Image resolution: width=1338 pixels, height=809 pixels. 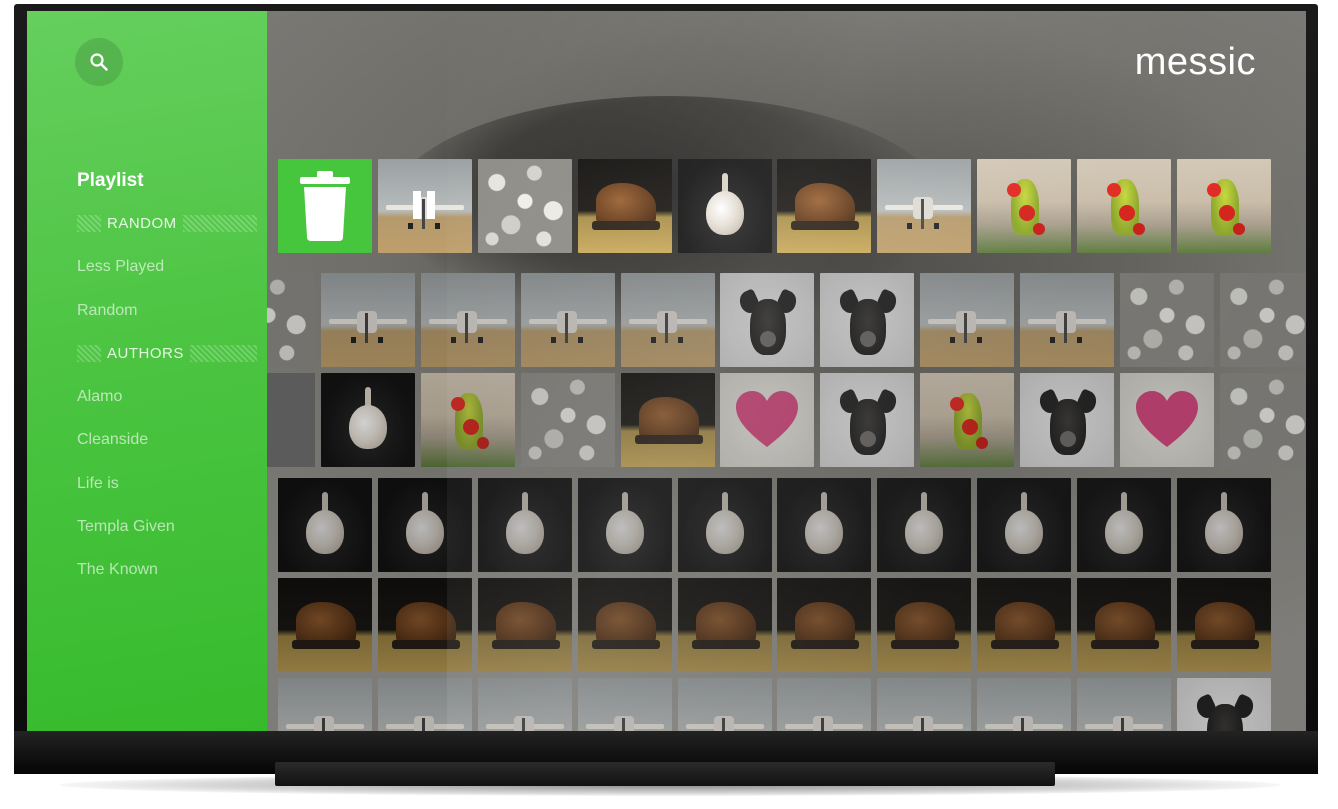 I want to click on pause-icon, so click(x=424, y=205).